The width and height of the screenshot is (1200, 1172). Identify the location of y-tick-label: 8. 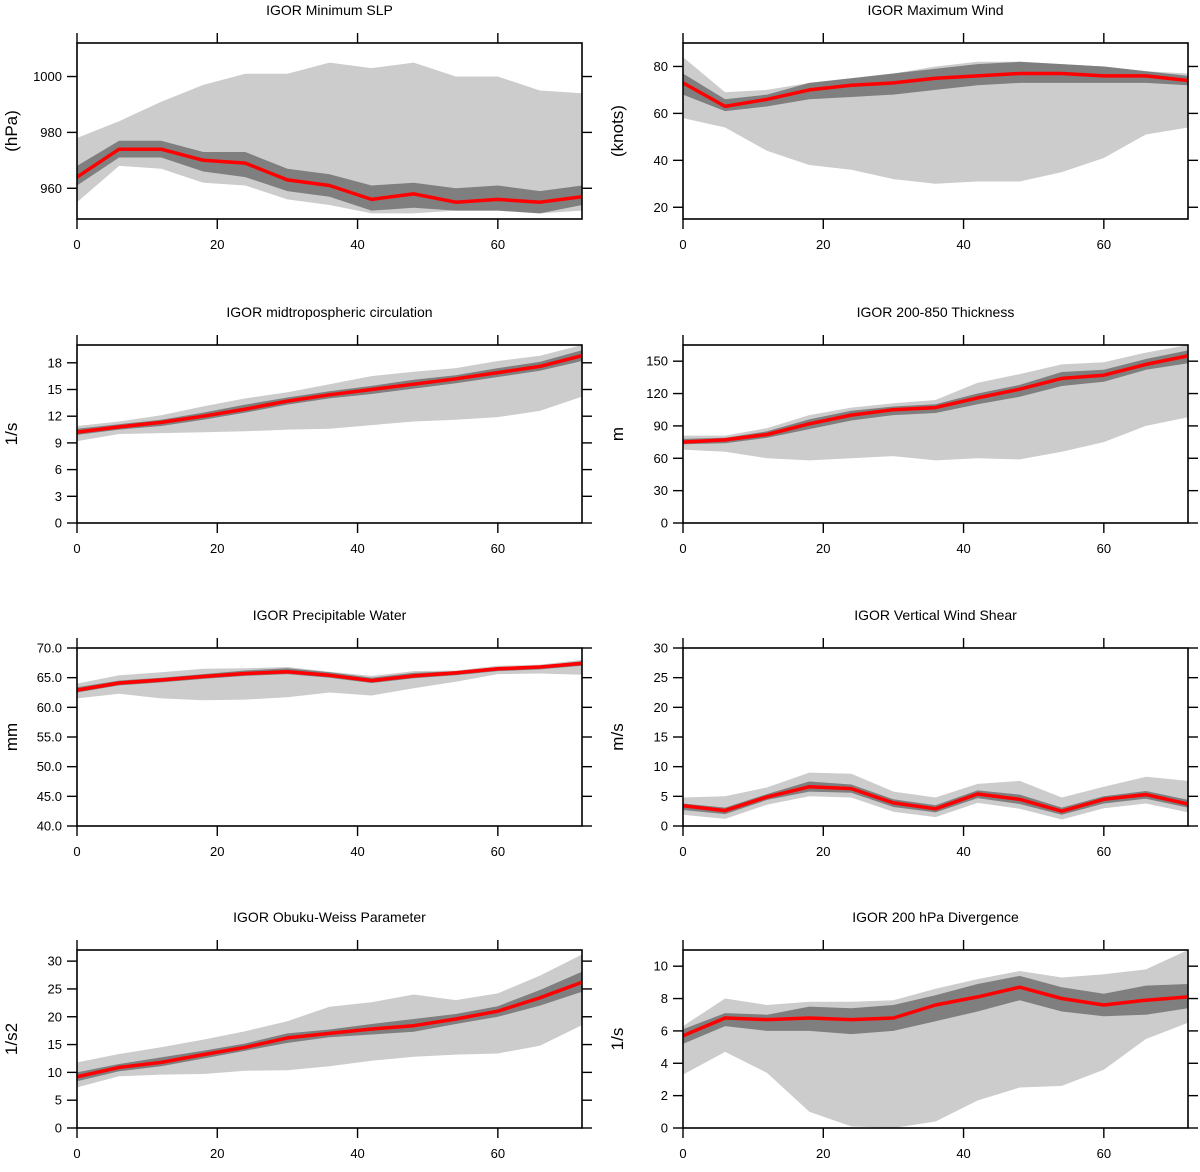
(664, 998).